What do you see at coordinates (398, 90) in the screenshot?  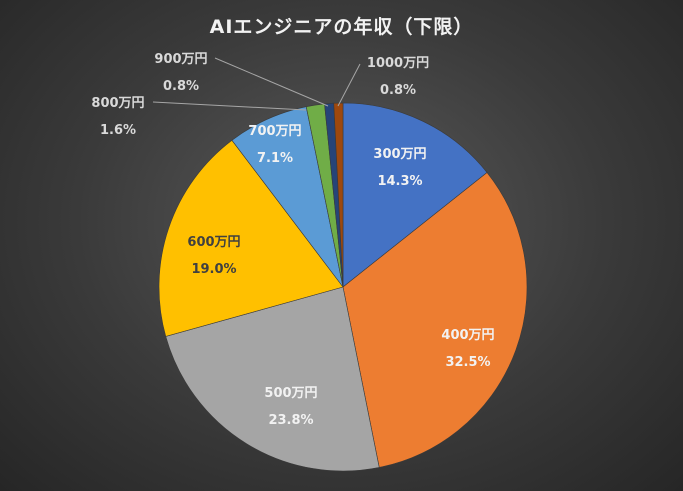 I see `slice-percent-8: 0.8%` at bounding box center [398, 90].